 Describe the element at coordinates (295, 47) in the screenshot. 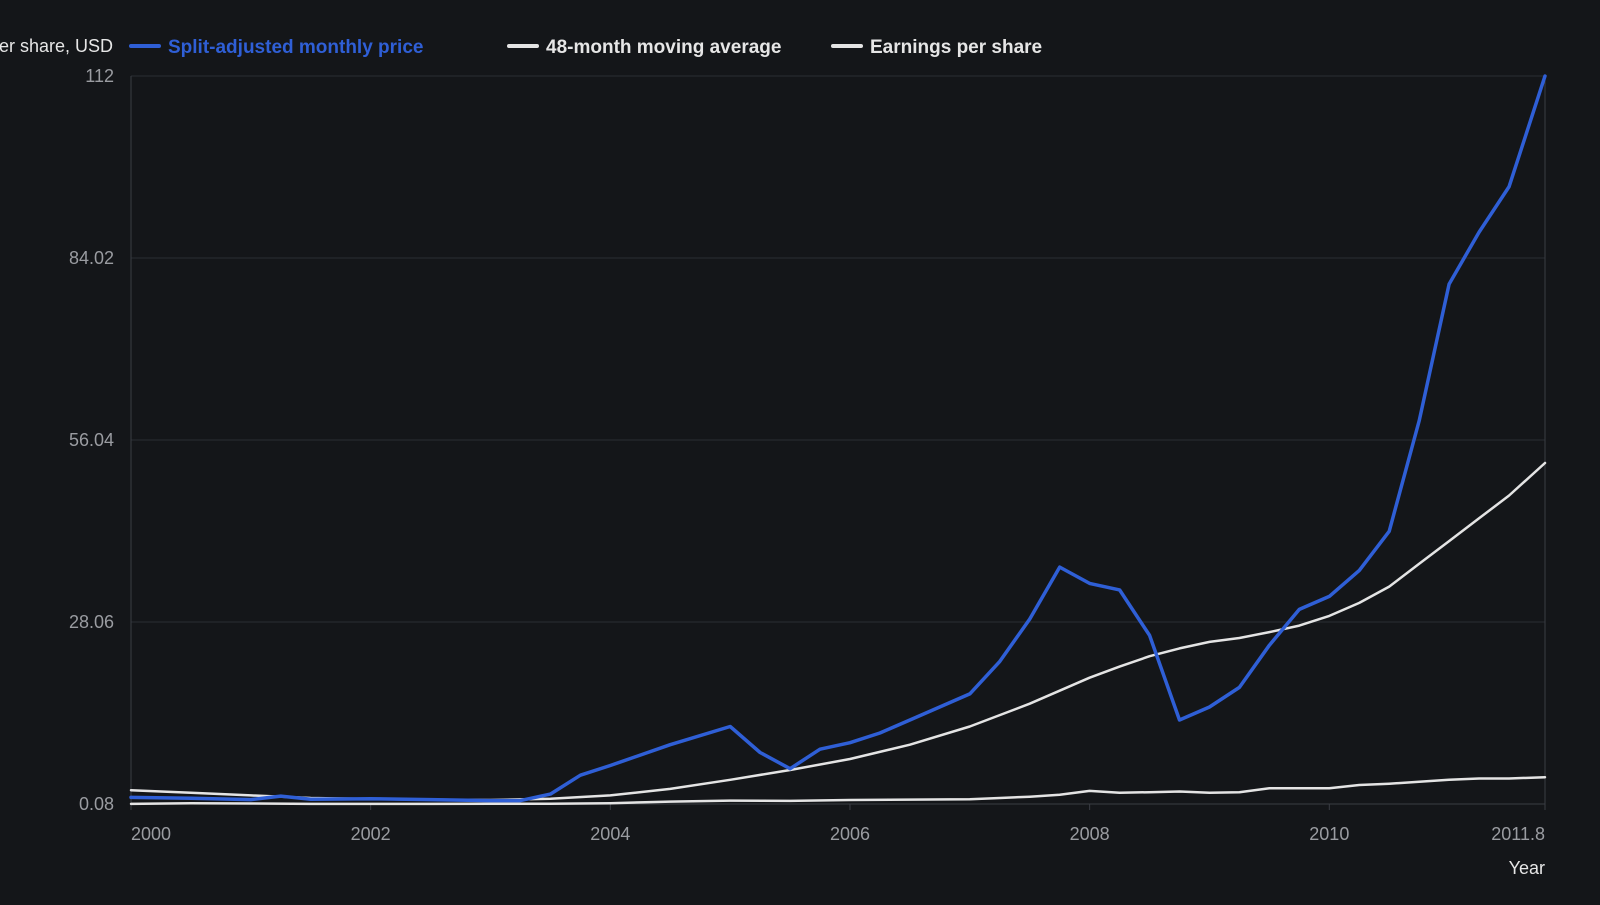

I see `legend-label-split-adjusted-monthly-price: Split-adjusted monthly price` at that location.